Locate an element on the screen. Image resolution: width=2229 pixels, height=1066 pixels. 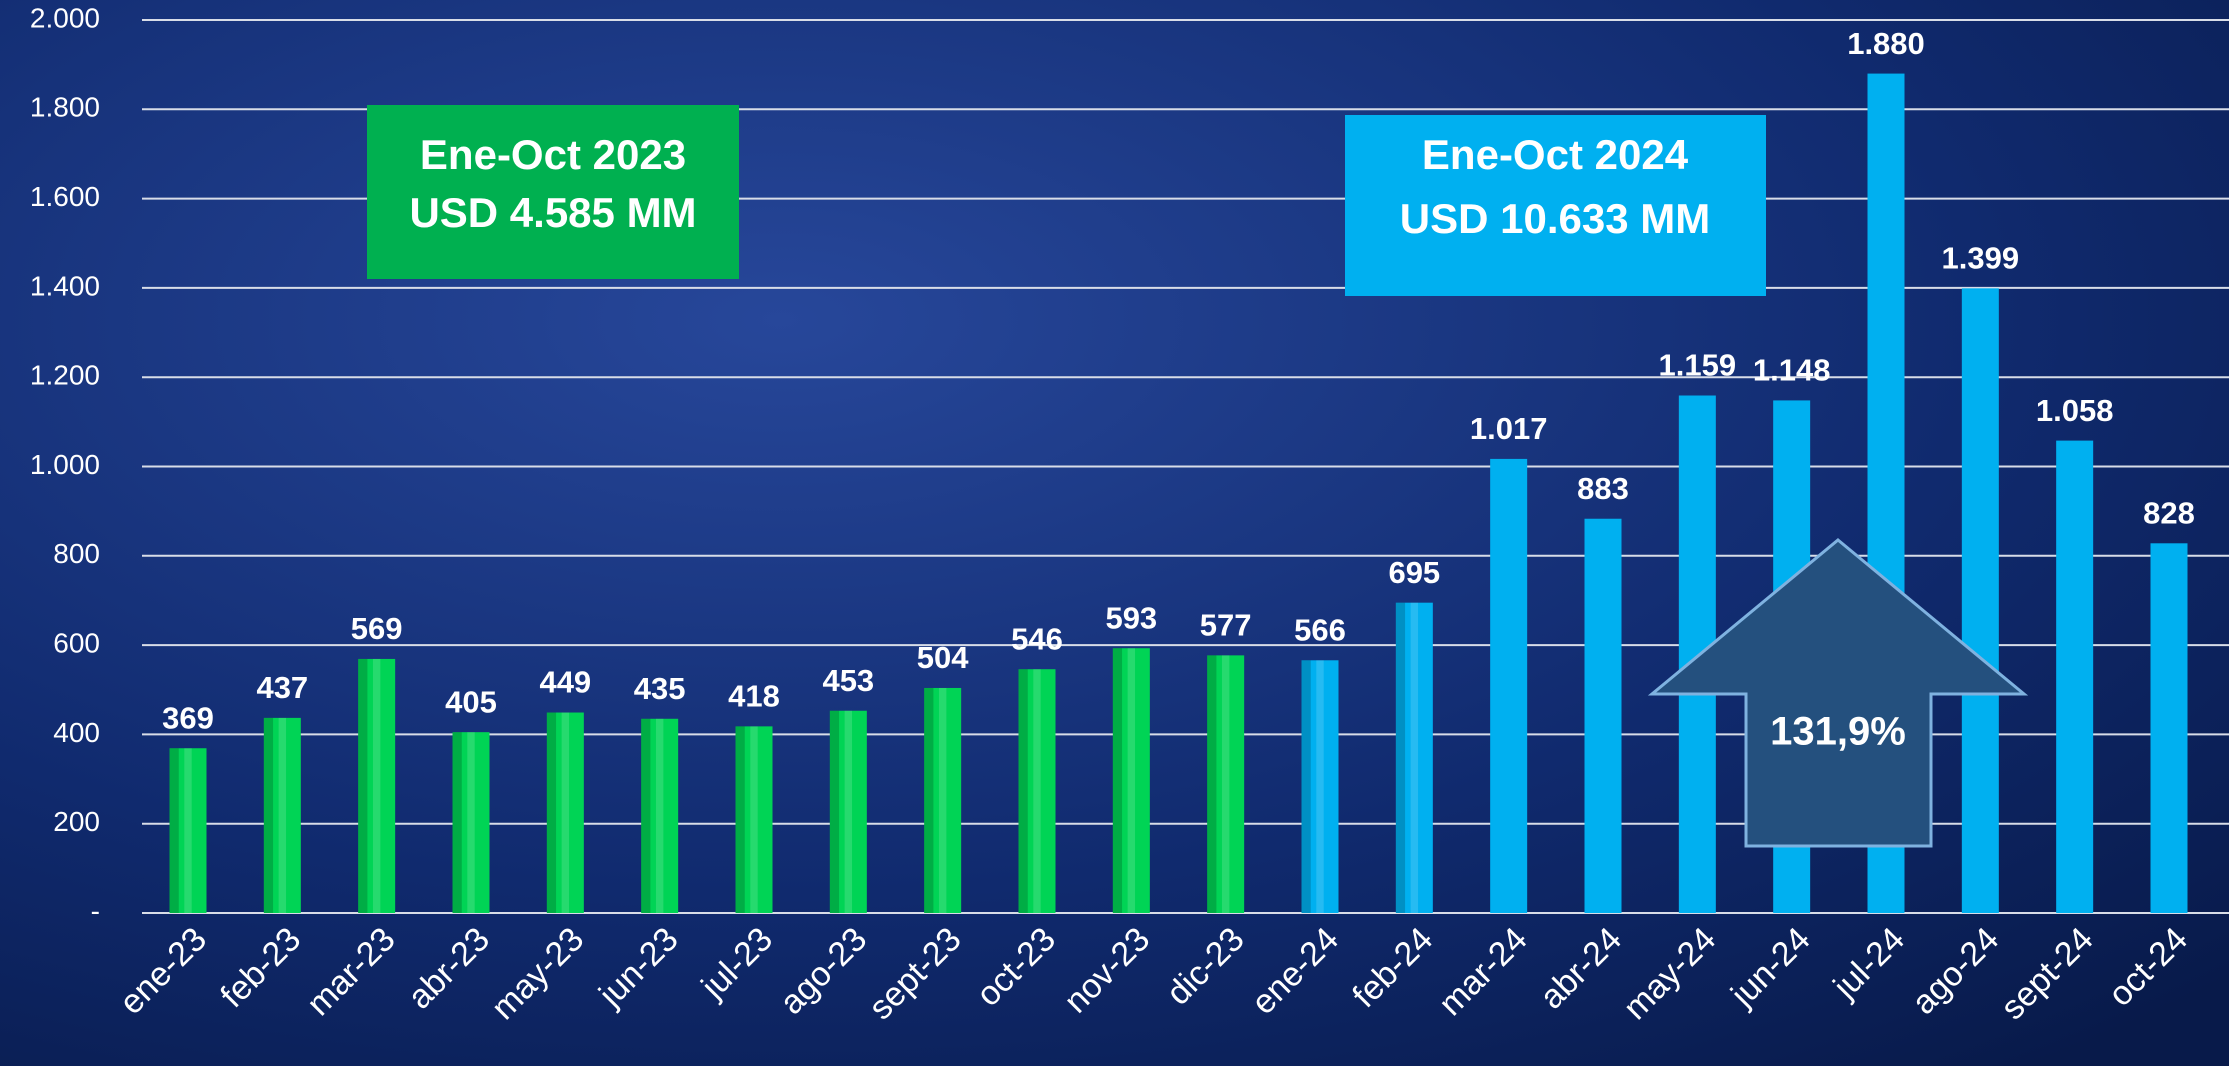
y-tick-label: - is located at coordinates (95, 910).